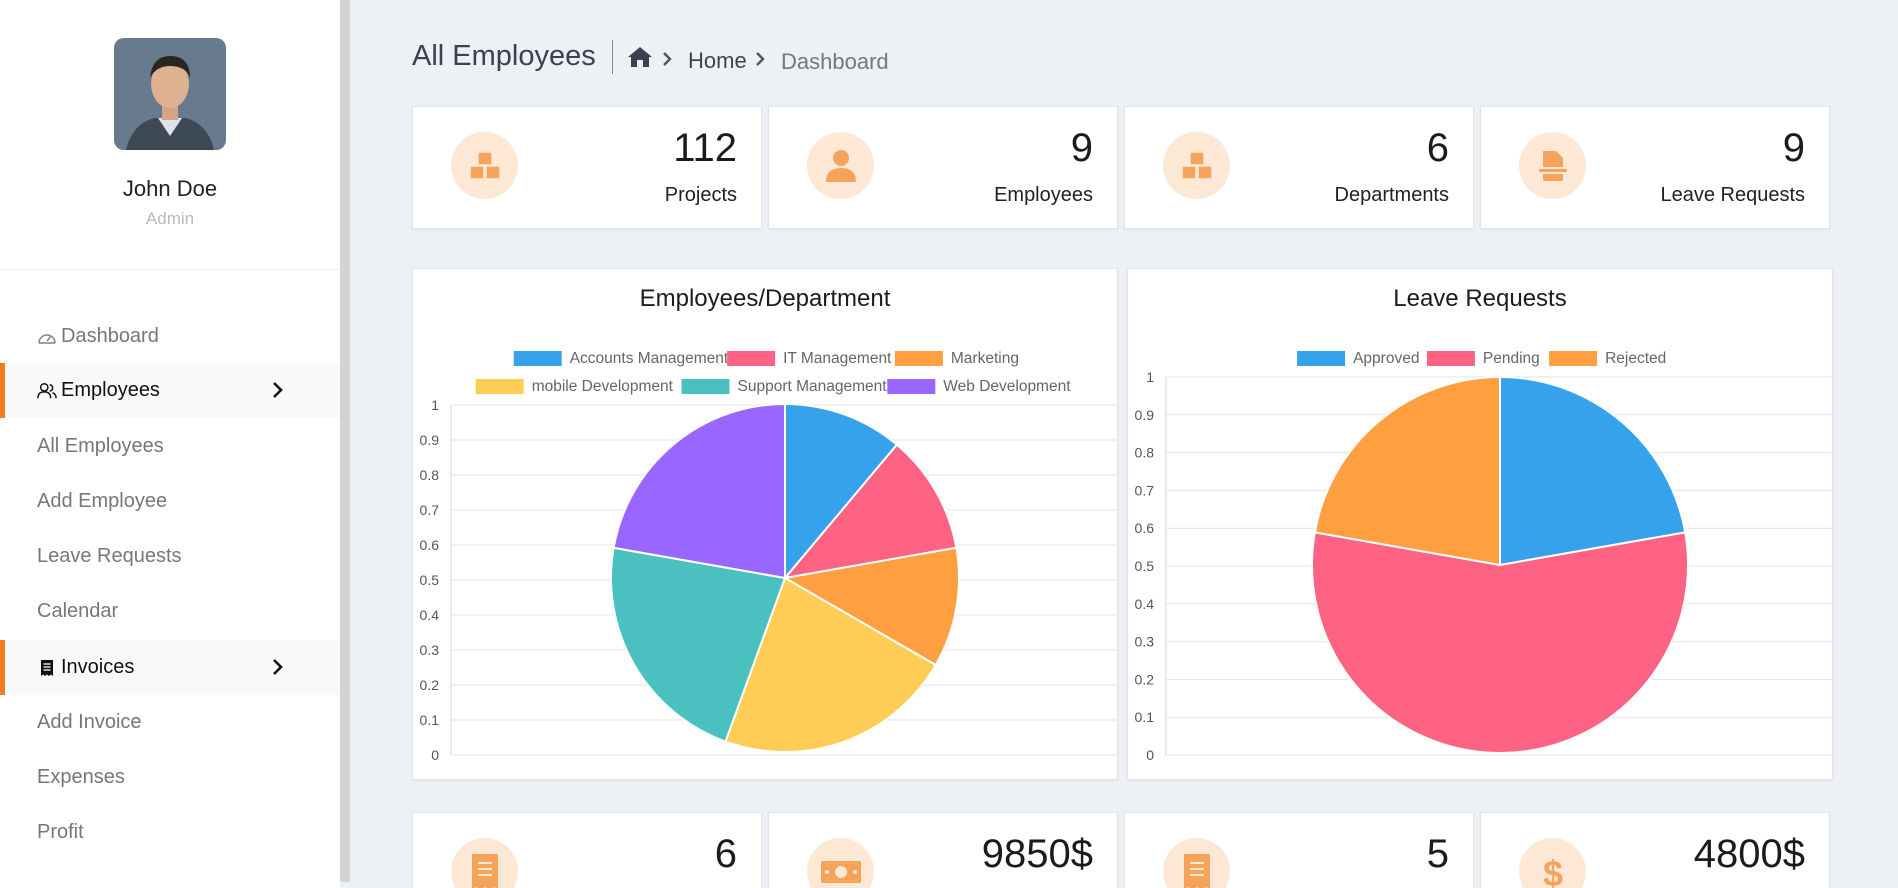 The height and width of the screenshot is (888, 1898). I want to click on legend-label: Accounts Management, so click(649, 358).